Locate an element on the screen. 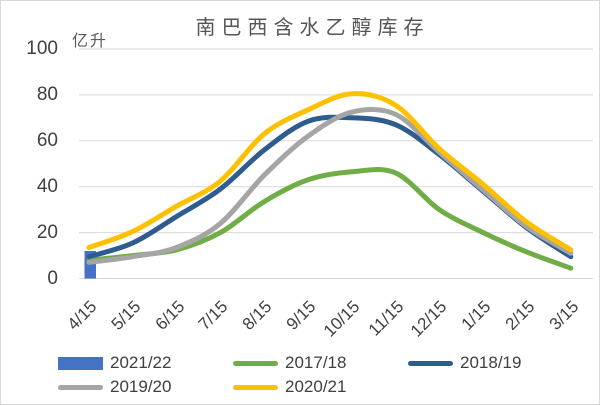 This screenshot has width=600, height=405. y-tick-label: 40 is located at coordinates (47, 186).